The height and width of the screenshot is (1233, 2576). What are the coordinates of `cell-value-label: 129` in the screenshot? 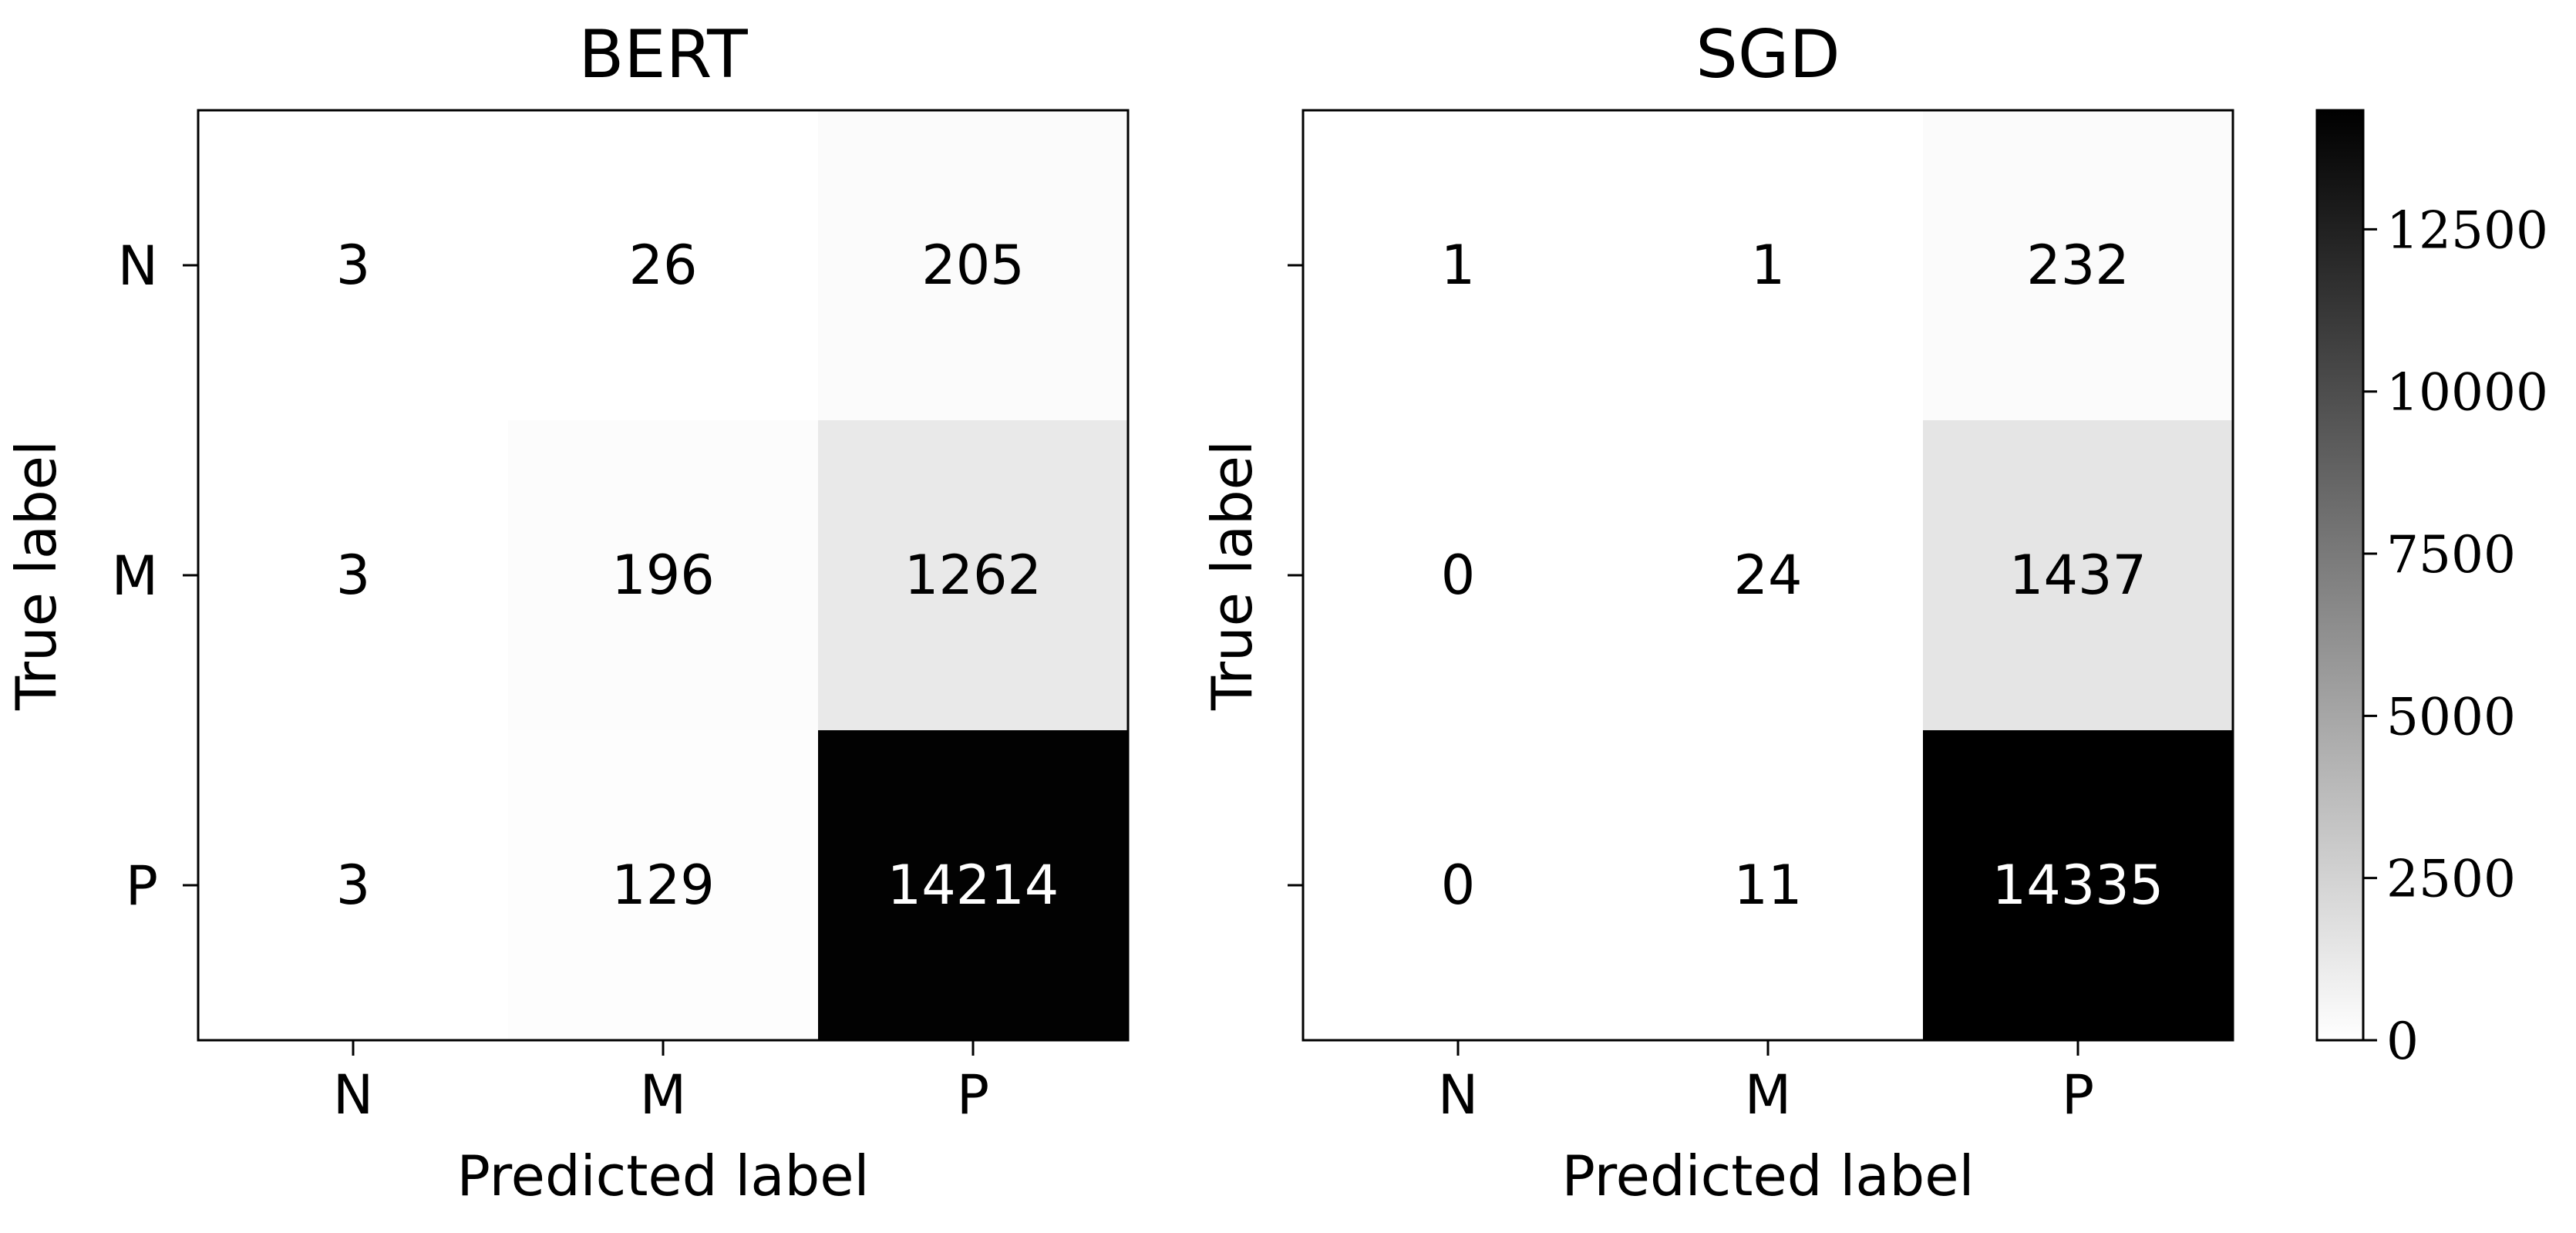 It's located at (663, 885).